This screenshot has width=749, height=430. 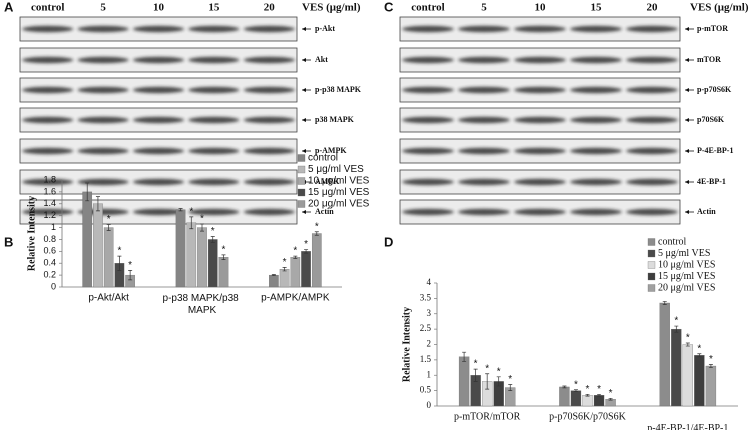 I want to click on lane-label: 5, so click(x=484, y=8).